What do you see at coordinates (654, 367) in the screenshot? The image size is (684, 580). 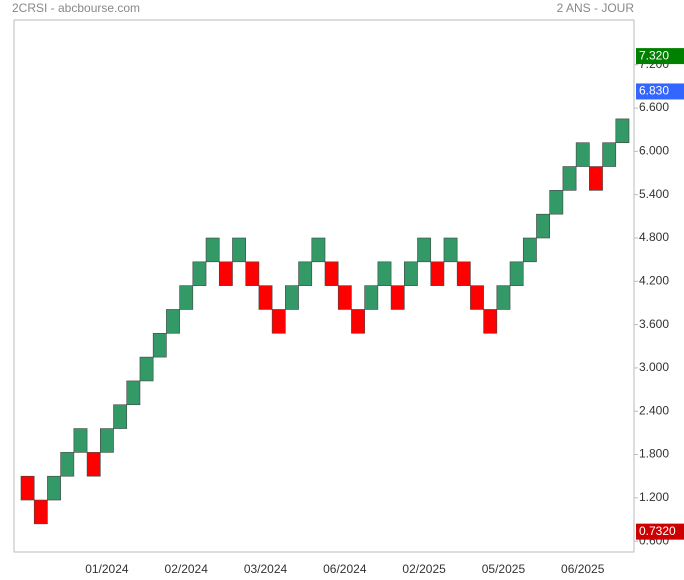 I see `y-tick-label: 3.000` at bounding box center [654, 367].